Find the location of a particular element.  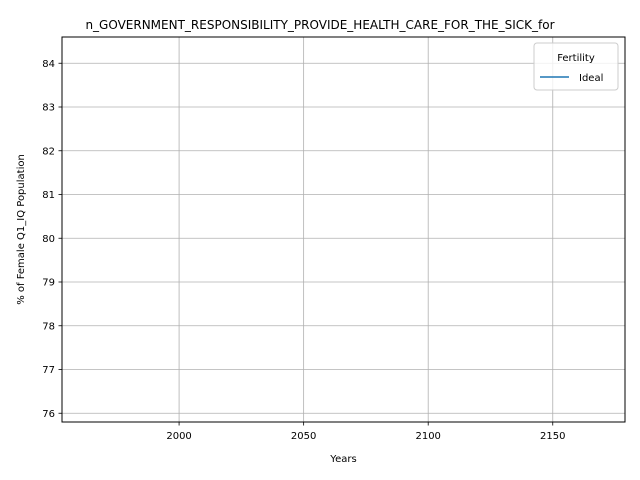

y-axis-ticks: 76 77 78 79 80 81 82 83 84 is located at coordinates (52, 239).